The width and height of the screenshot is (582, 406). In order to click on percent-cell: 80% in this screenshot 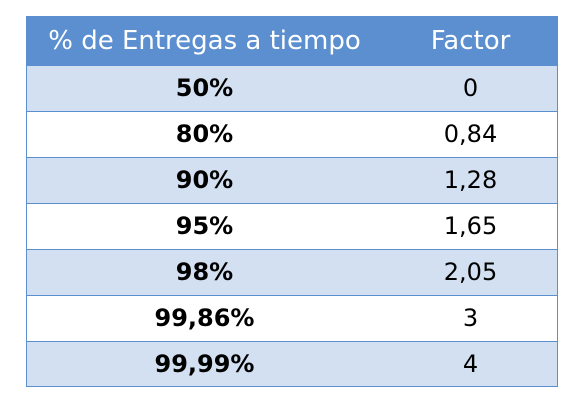, I will do `click(204, 134)`.